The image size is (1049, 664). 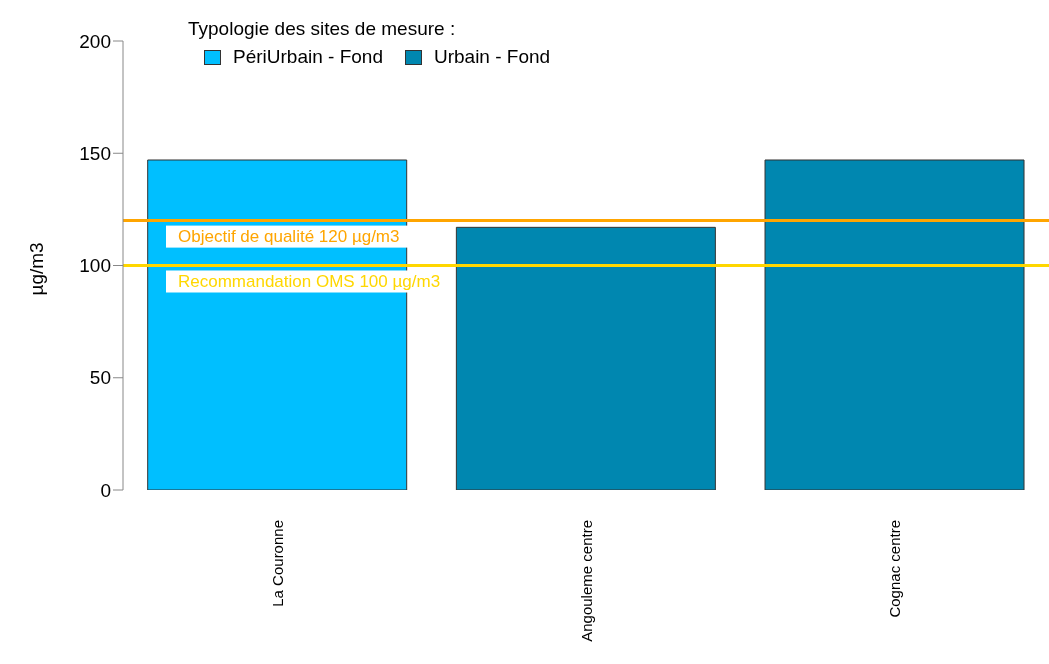 What do you see at coordinates (95, 266) in the screenshot?
I see `y-tick-label: 100` at bounding box center [95, 266].